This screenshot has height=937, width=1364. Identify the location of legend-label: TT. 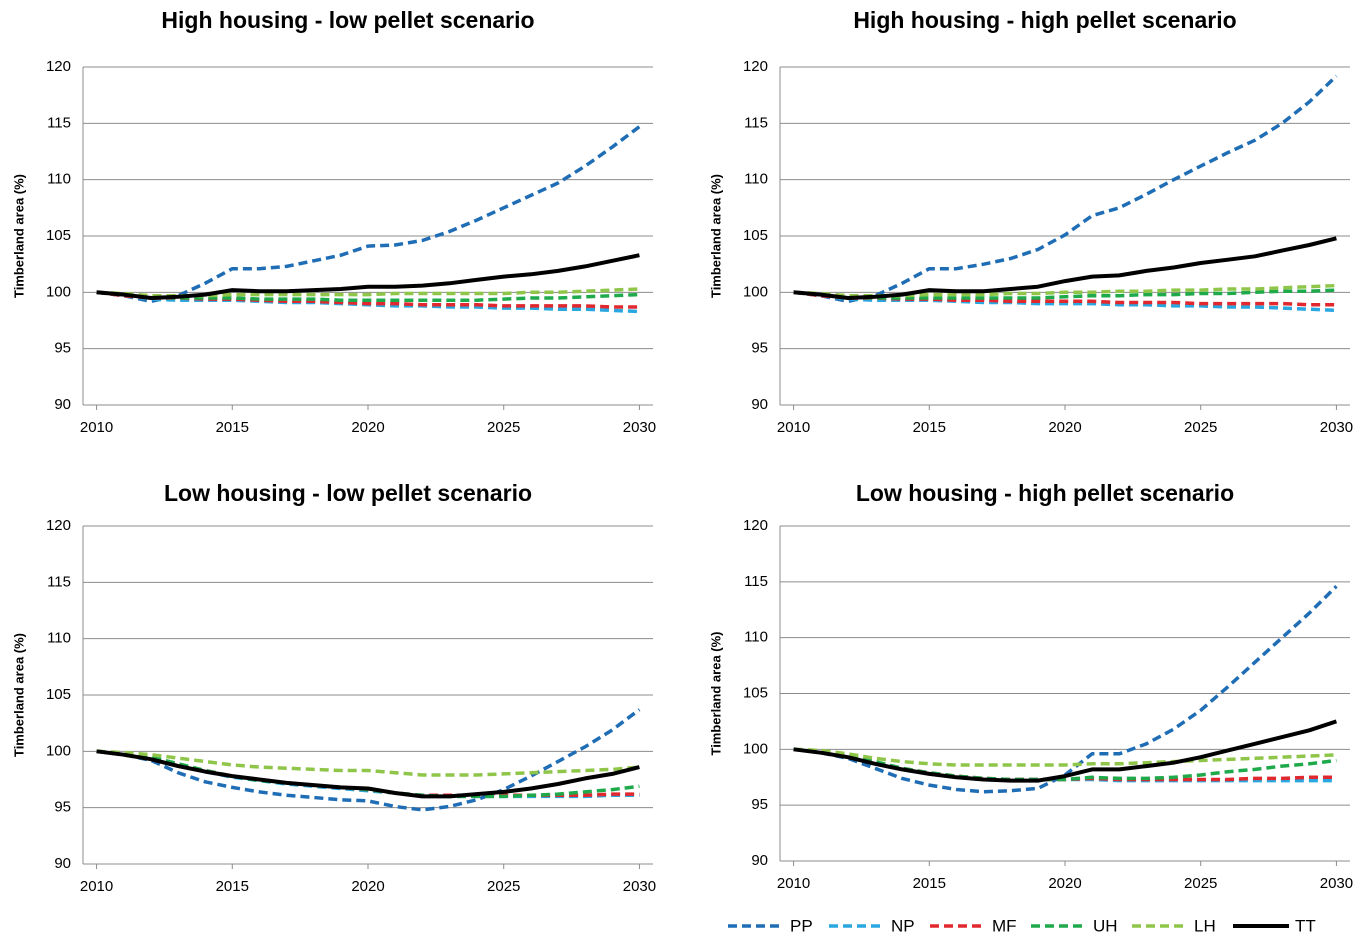
(1305, 925).